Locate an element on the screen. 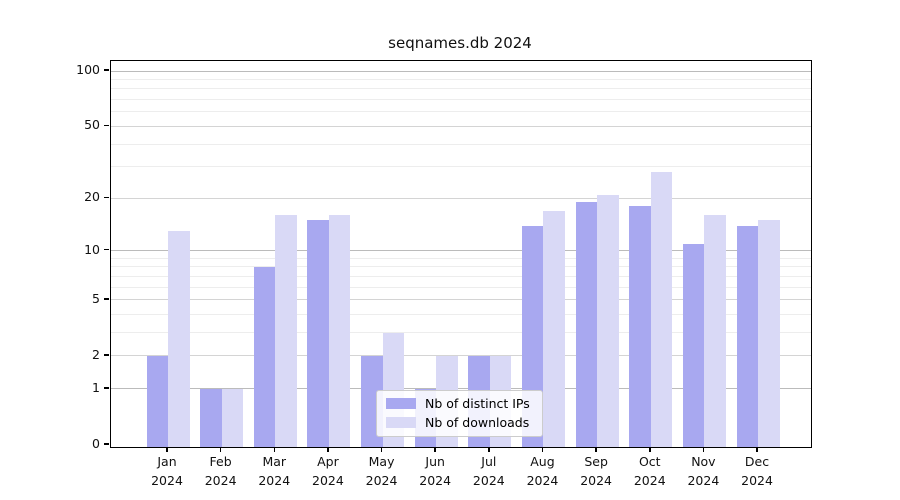  bar-downloads-nov is located at coordinates (715, 331).